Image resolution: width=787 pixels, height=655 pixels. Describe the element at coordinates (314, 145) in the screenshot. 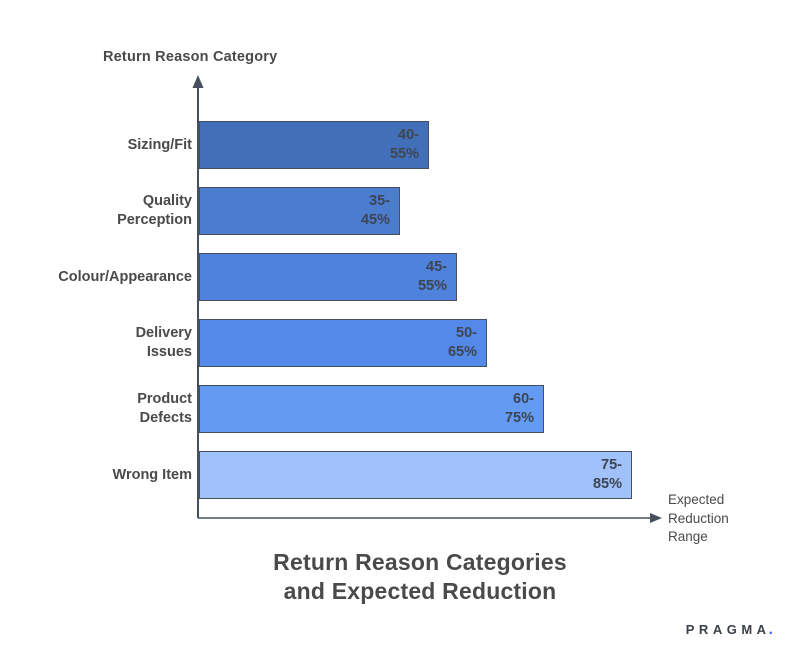

I see `bar-sizing-fit: 40- 55%` at that location.